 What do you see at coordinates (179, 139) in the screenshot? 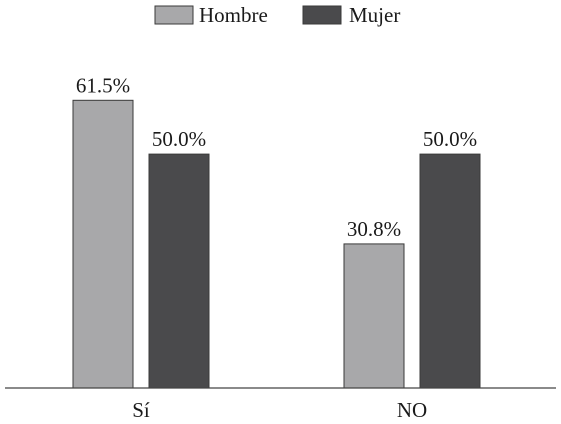
I see `data-label-mujer-0: 50.0%` at bounding box center [179, 139].